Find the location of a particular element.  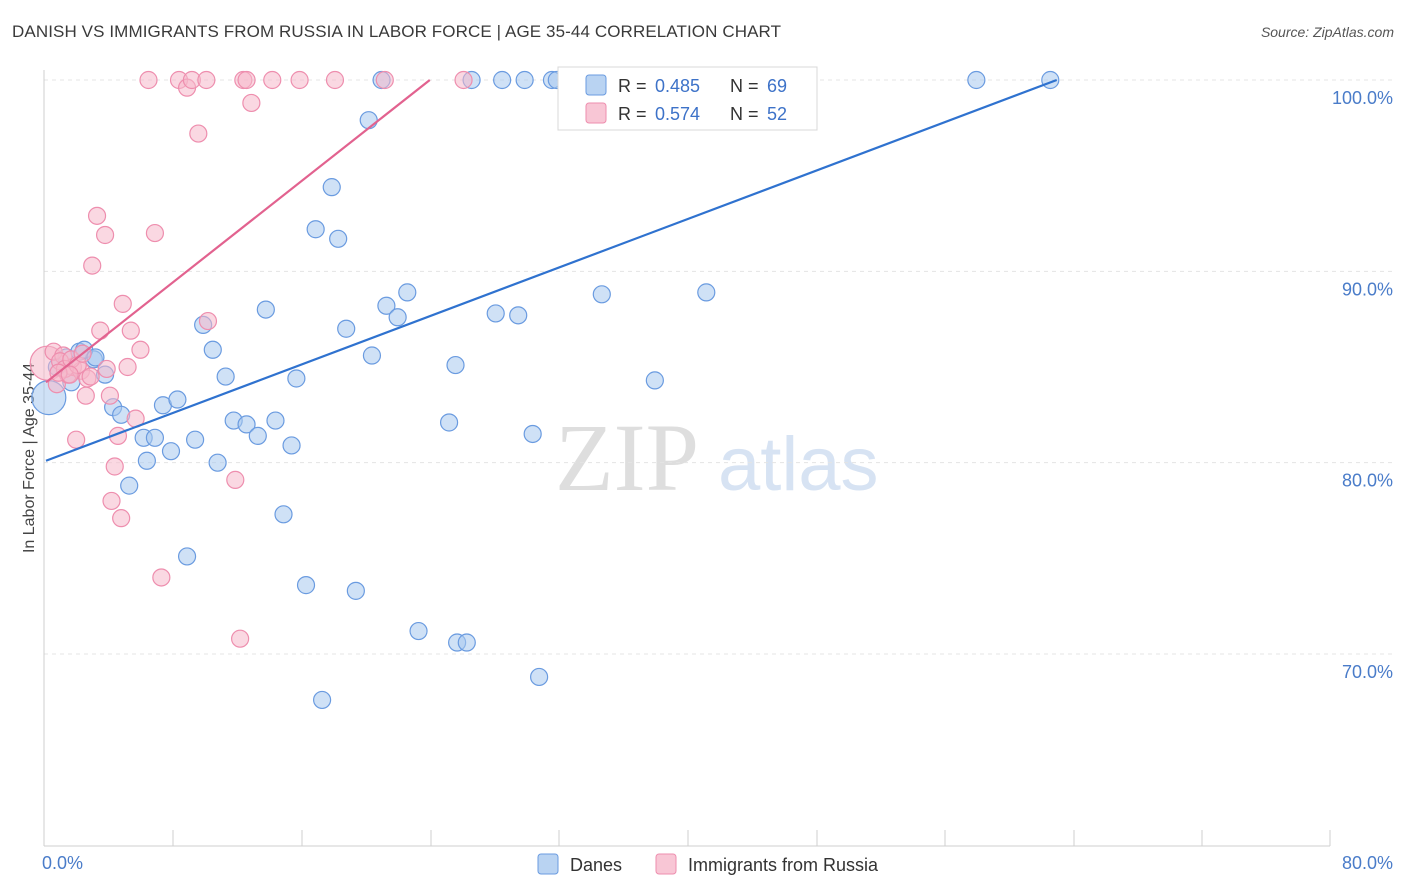

y-tick-label: 80.0% is located at coordinates (1367, 481).